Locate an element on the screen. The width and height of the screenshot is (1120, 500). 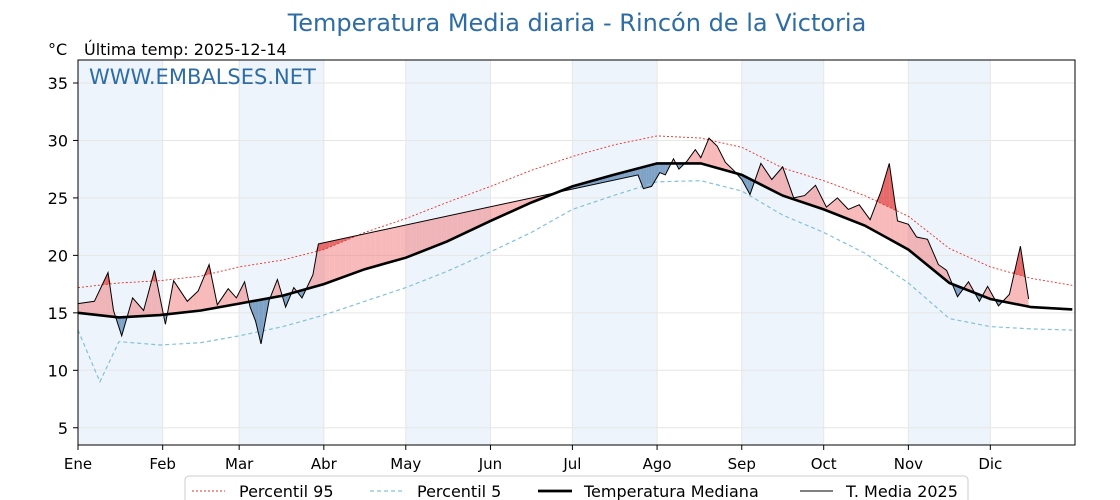
x-tick-label-nov: Nov is located at coordinates (908, 464).